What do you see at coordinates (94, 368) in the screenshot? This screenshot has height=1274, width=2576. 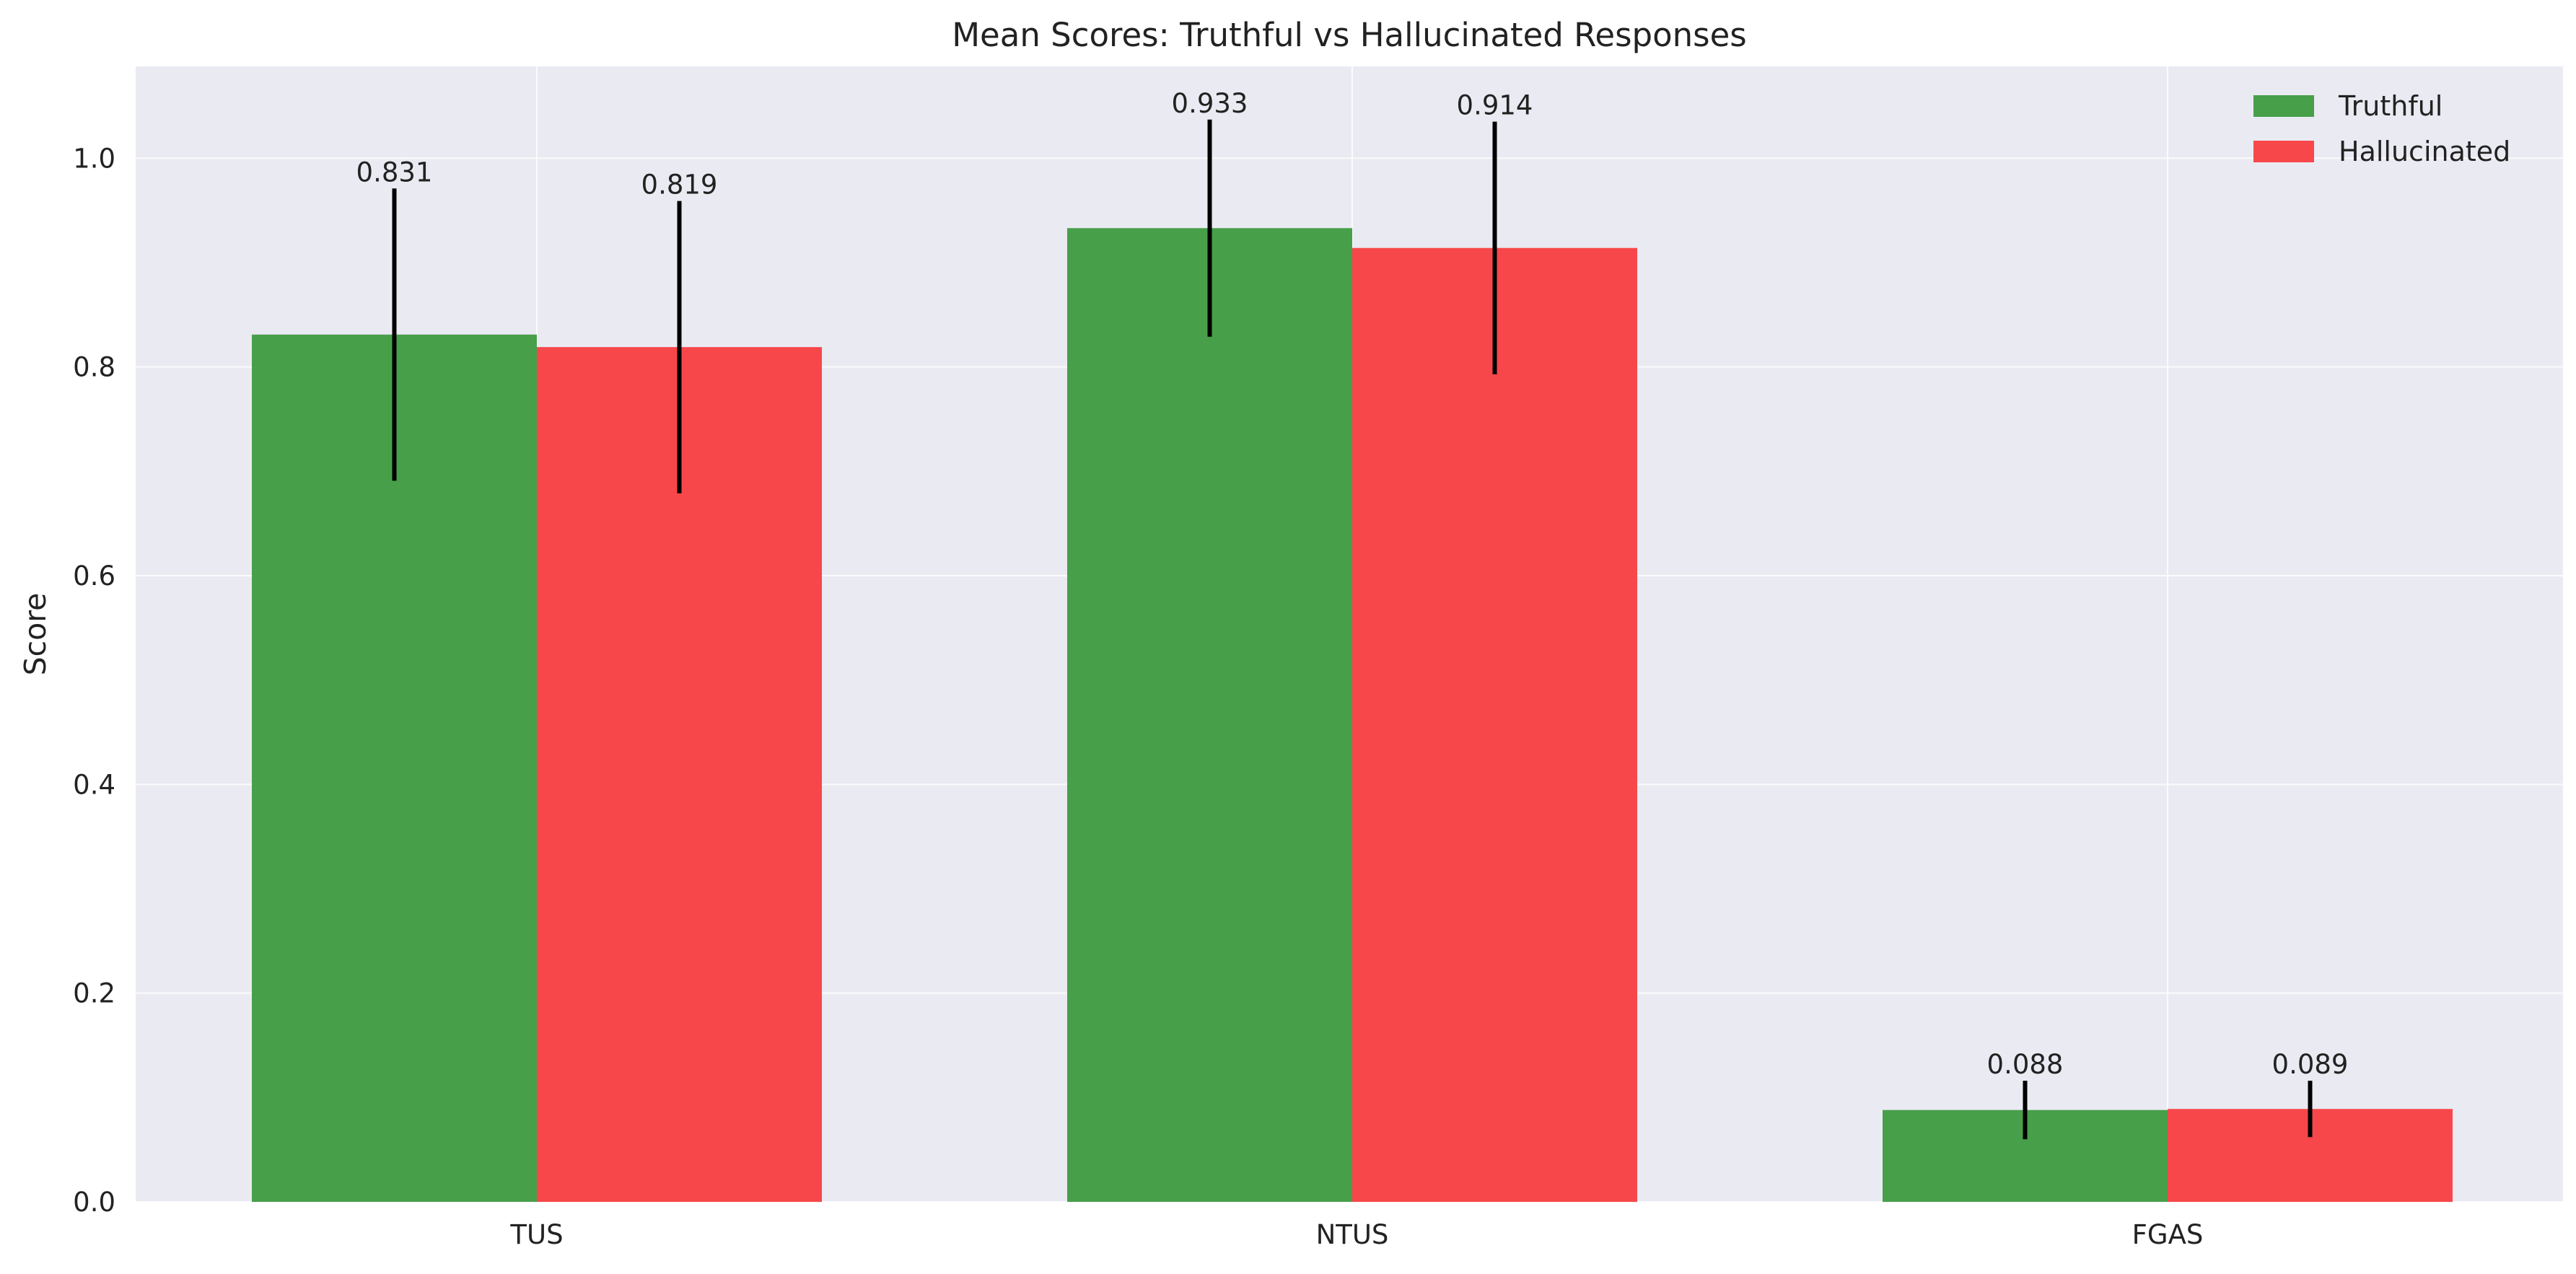 I see `y-tick-label: 0.8` at bounding box center [94, 368].